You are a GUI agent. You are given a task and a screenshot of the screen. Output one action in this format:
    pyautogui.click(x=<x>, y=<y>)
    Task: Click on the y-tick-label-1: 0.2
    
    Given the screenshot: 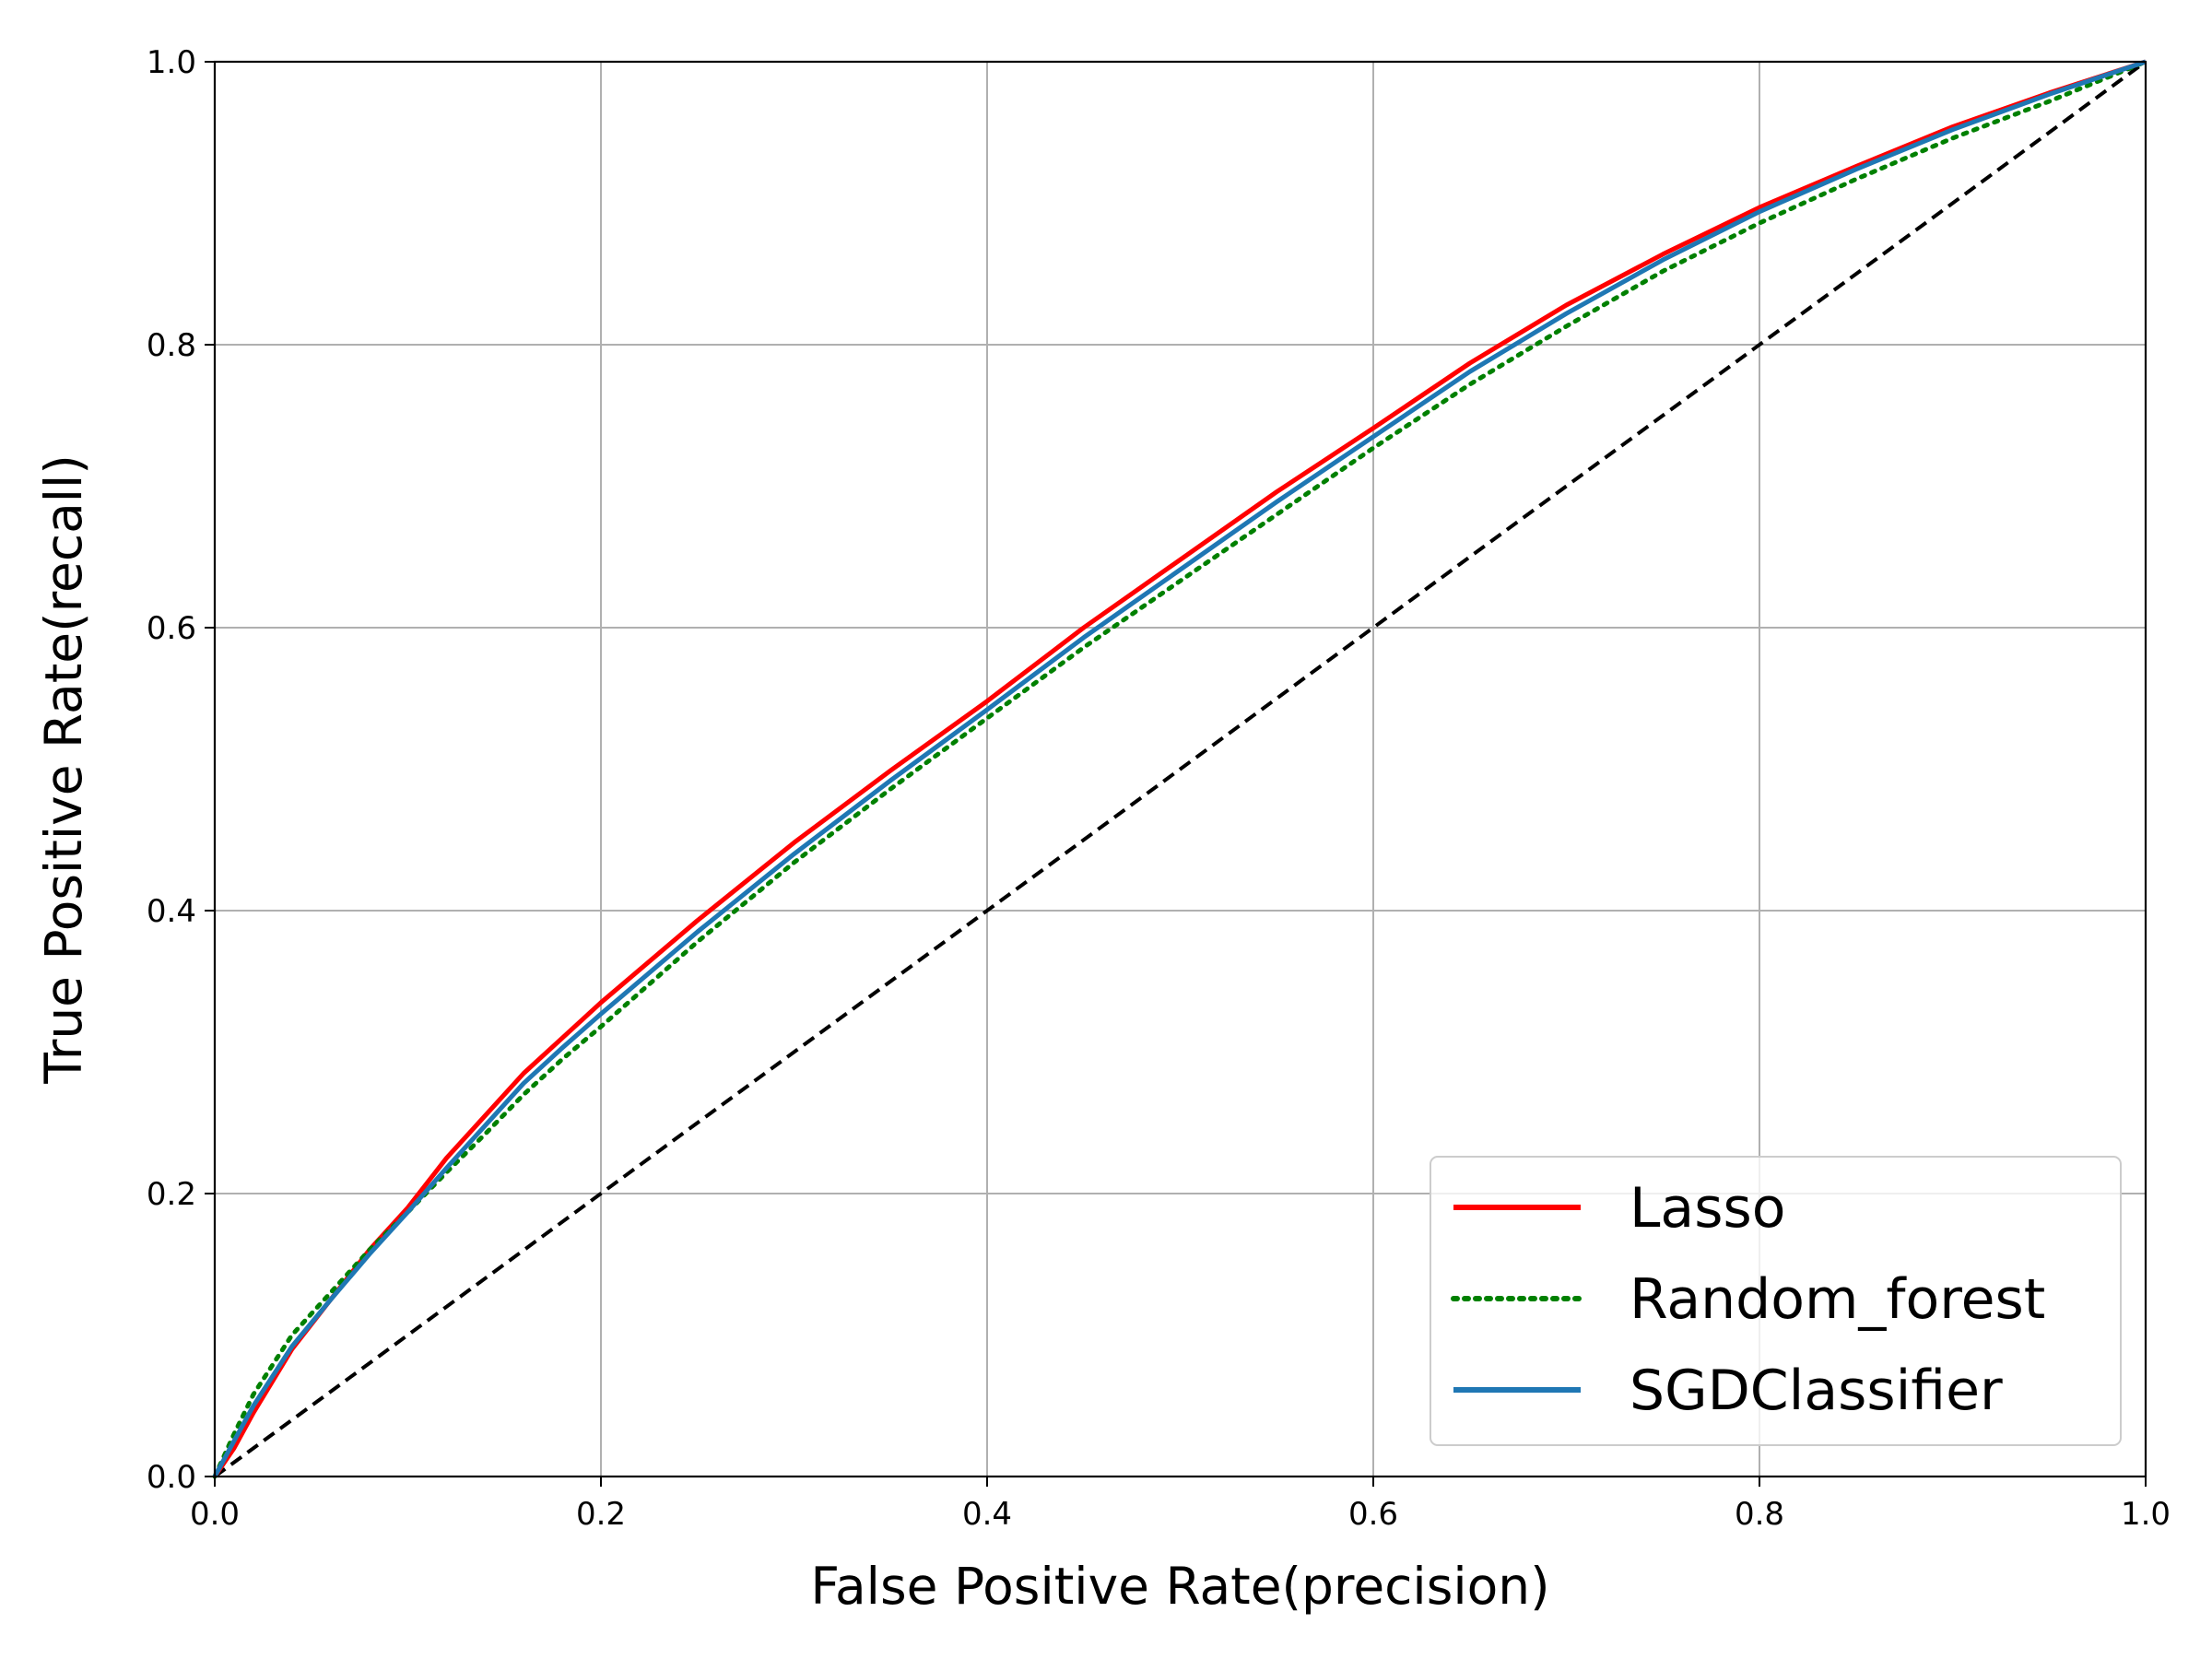 What is the action you would take?
    pyautogui.click(x=171, y=1194)
    